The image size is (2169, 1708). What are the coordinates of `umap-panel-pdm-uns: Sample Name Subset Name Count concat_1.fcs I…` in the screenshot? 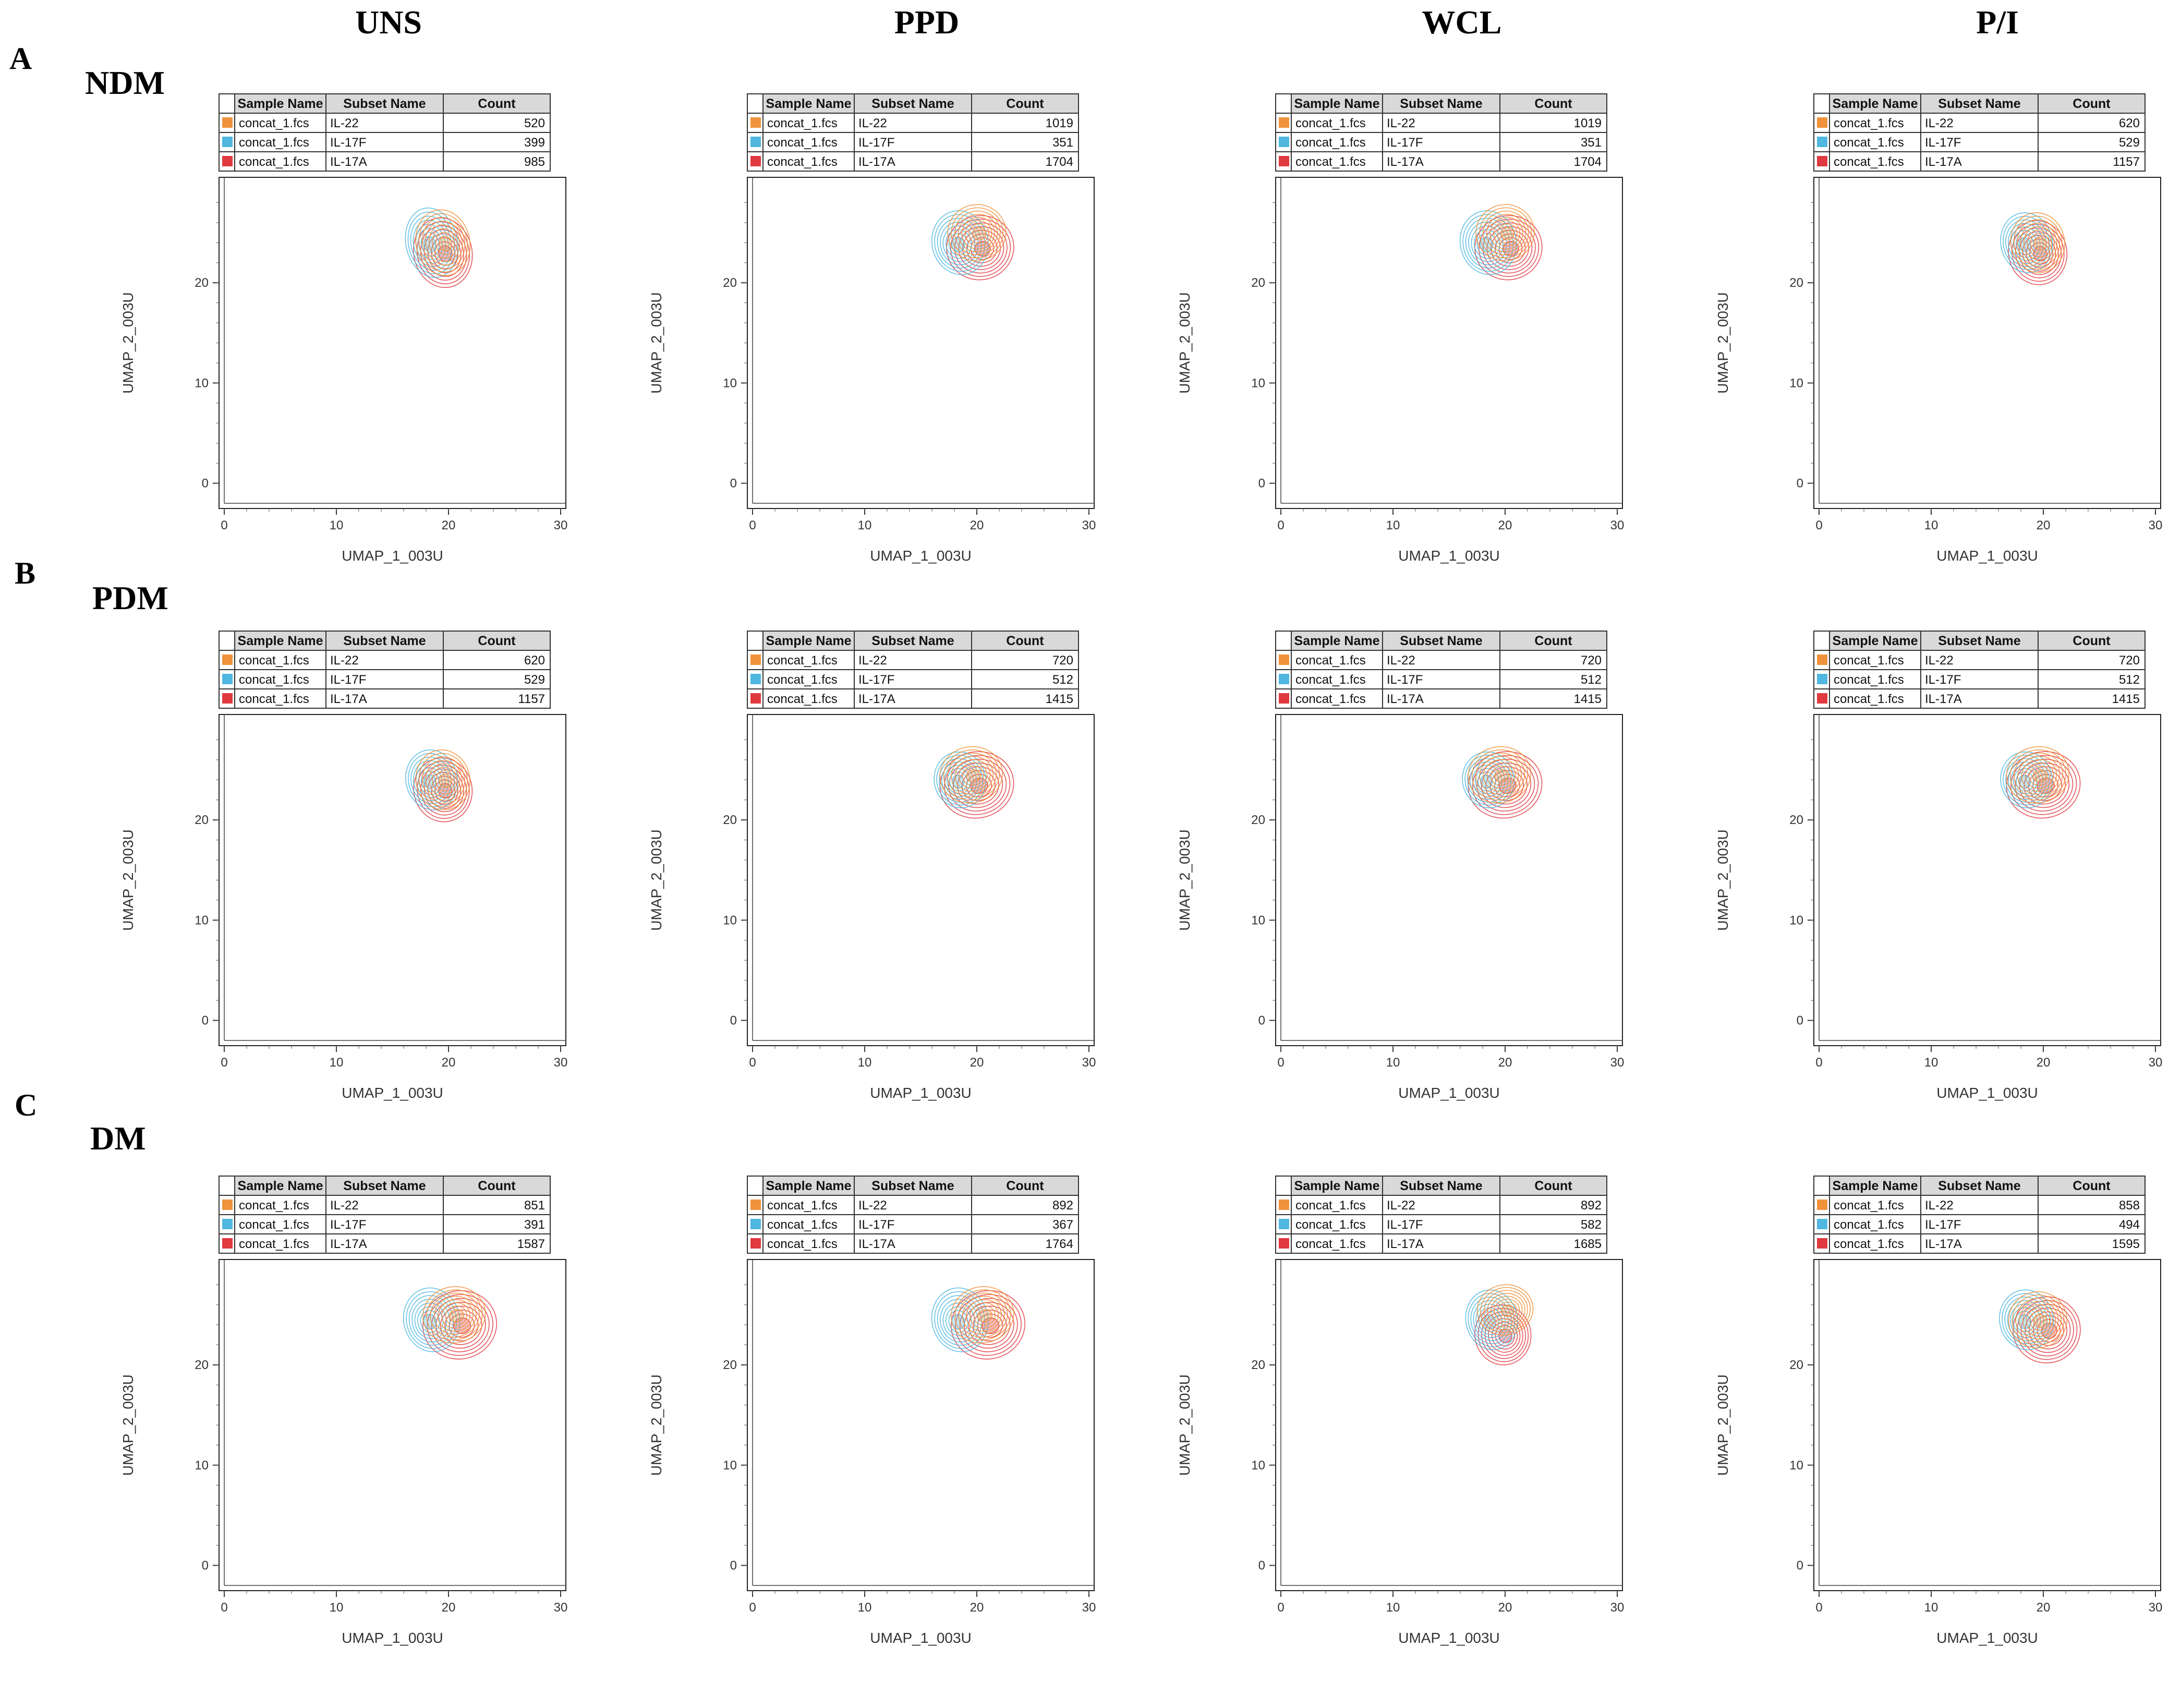 It's located at (365, 894).